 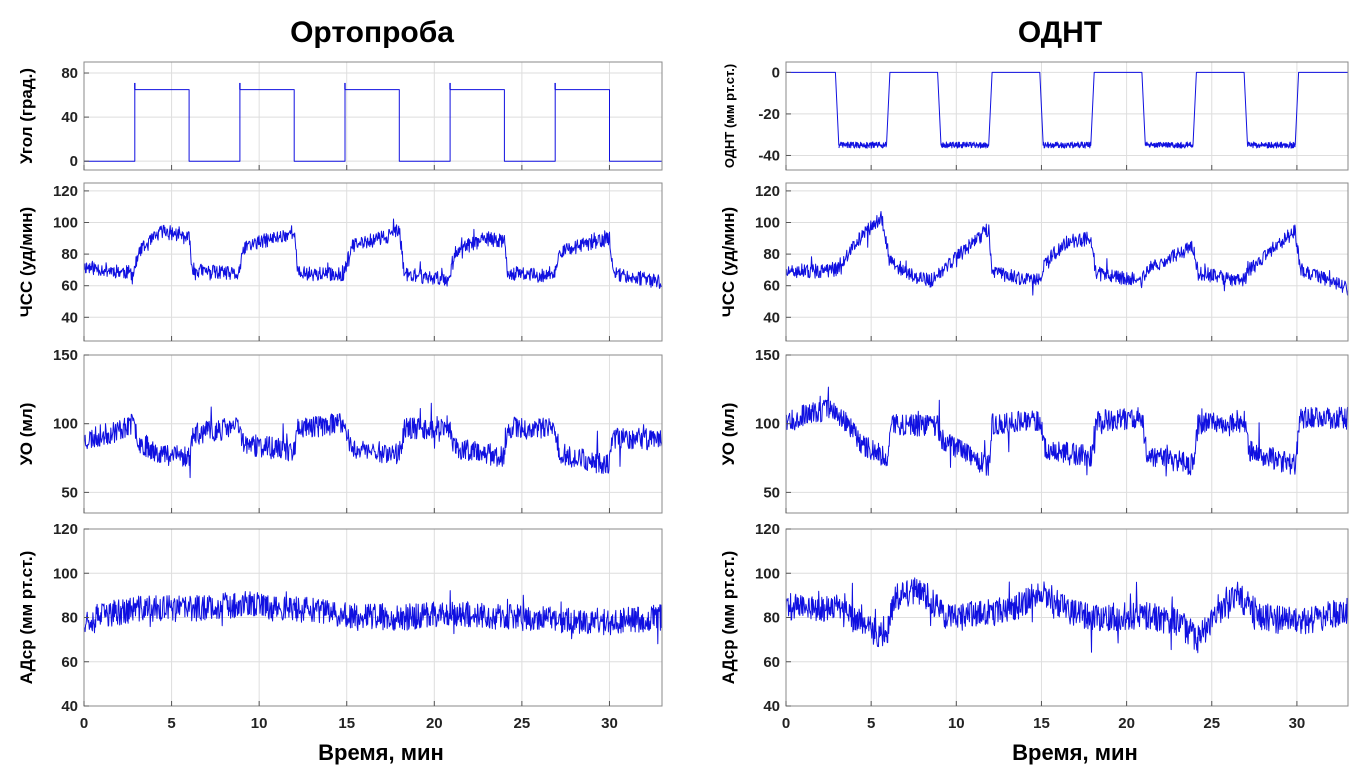 I want to click on panel-1: 0 40 80 Угол (град.), so click(x=340, y=116).